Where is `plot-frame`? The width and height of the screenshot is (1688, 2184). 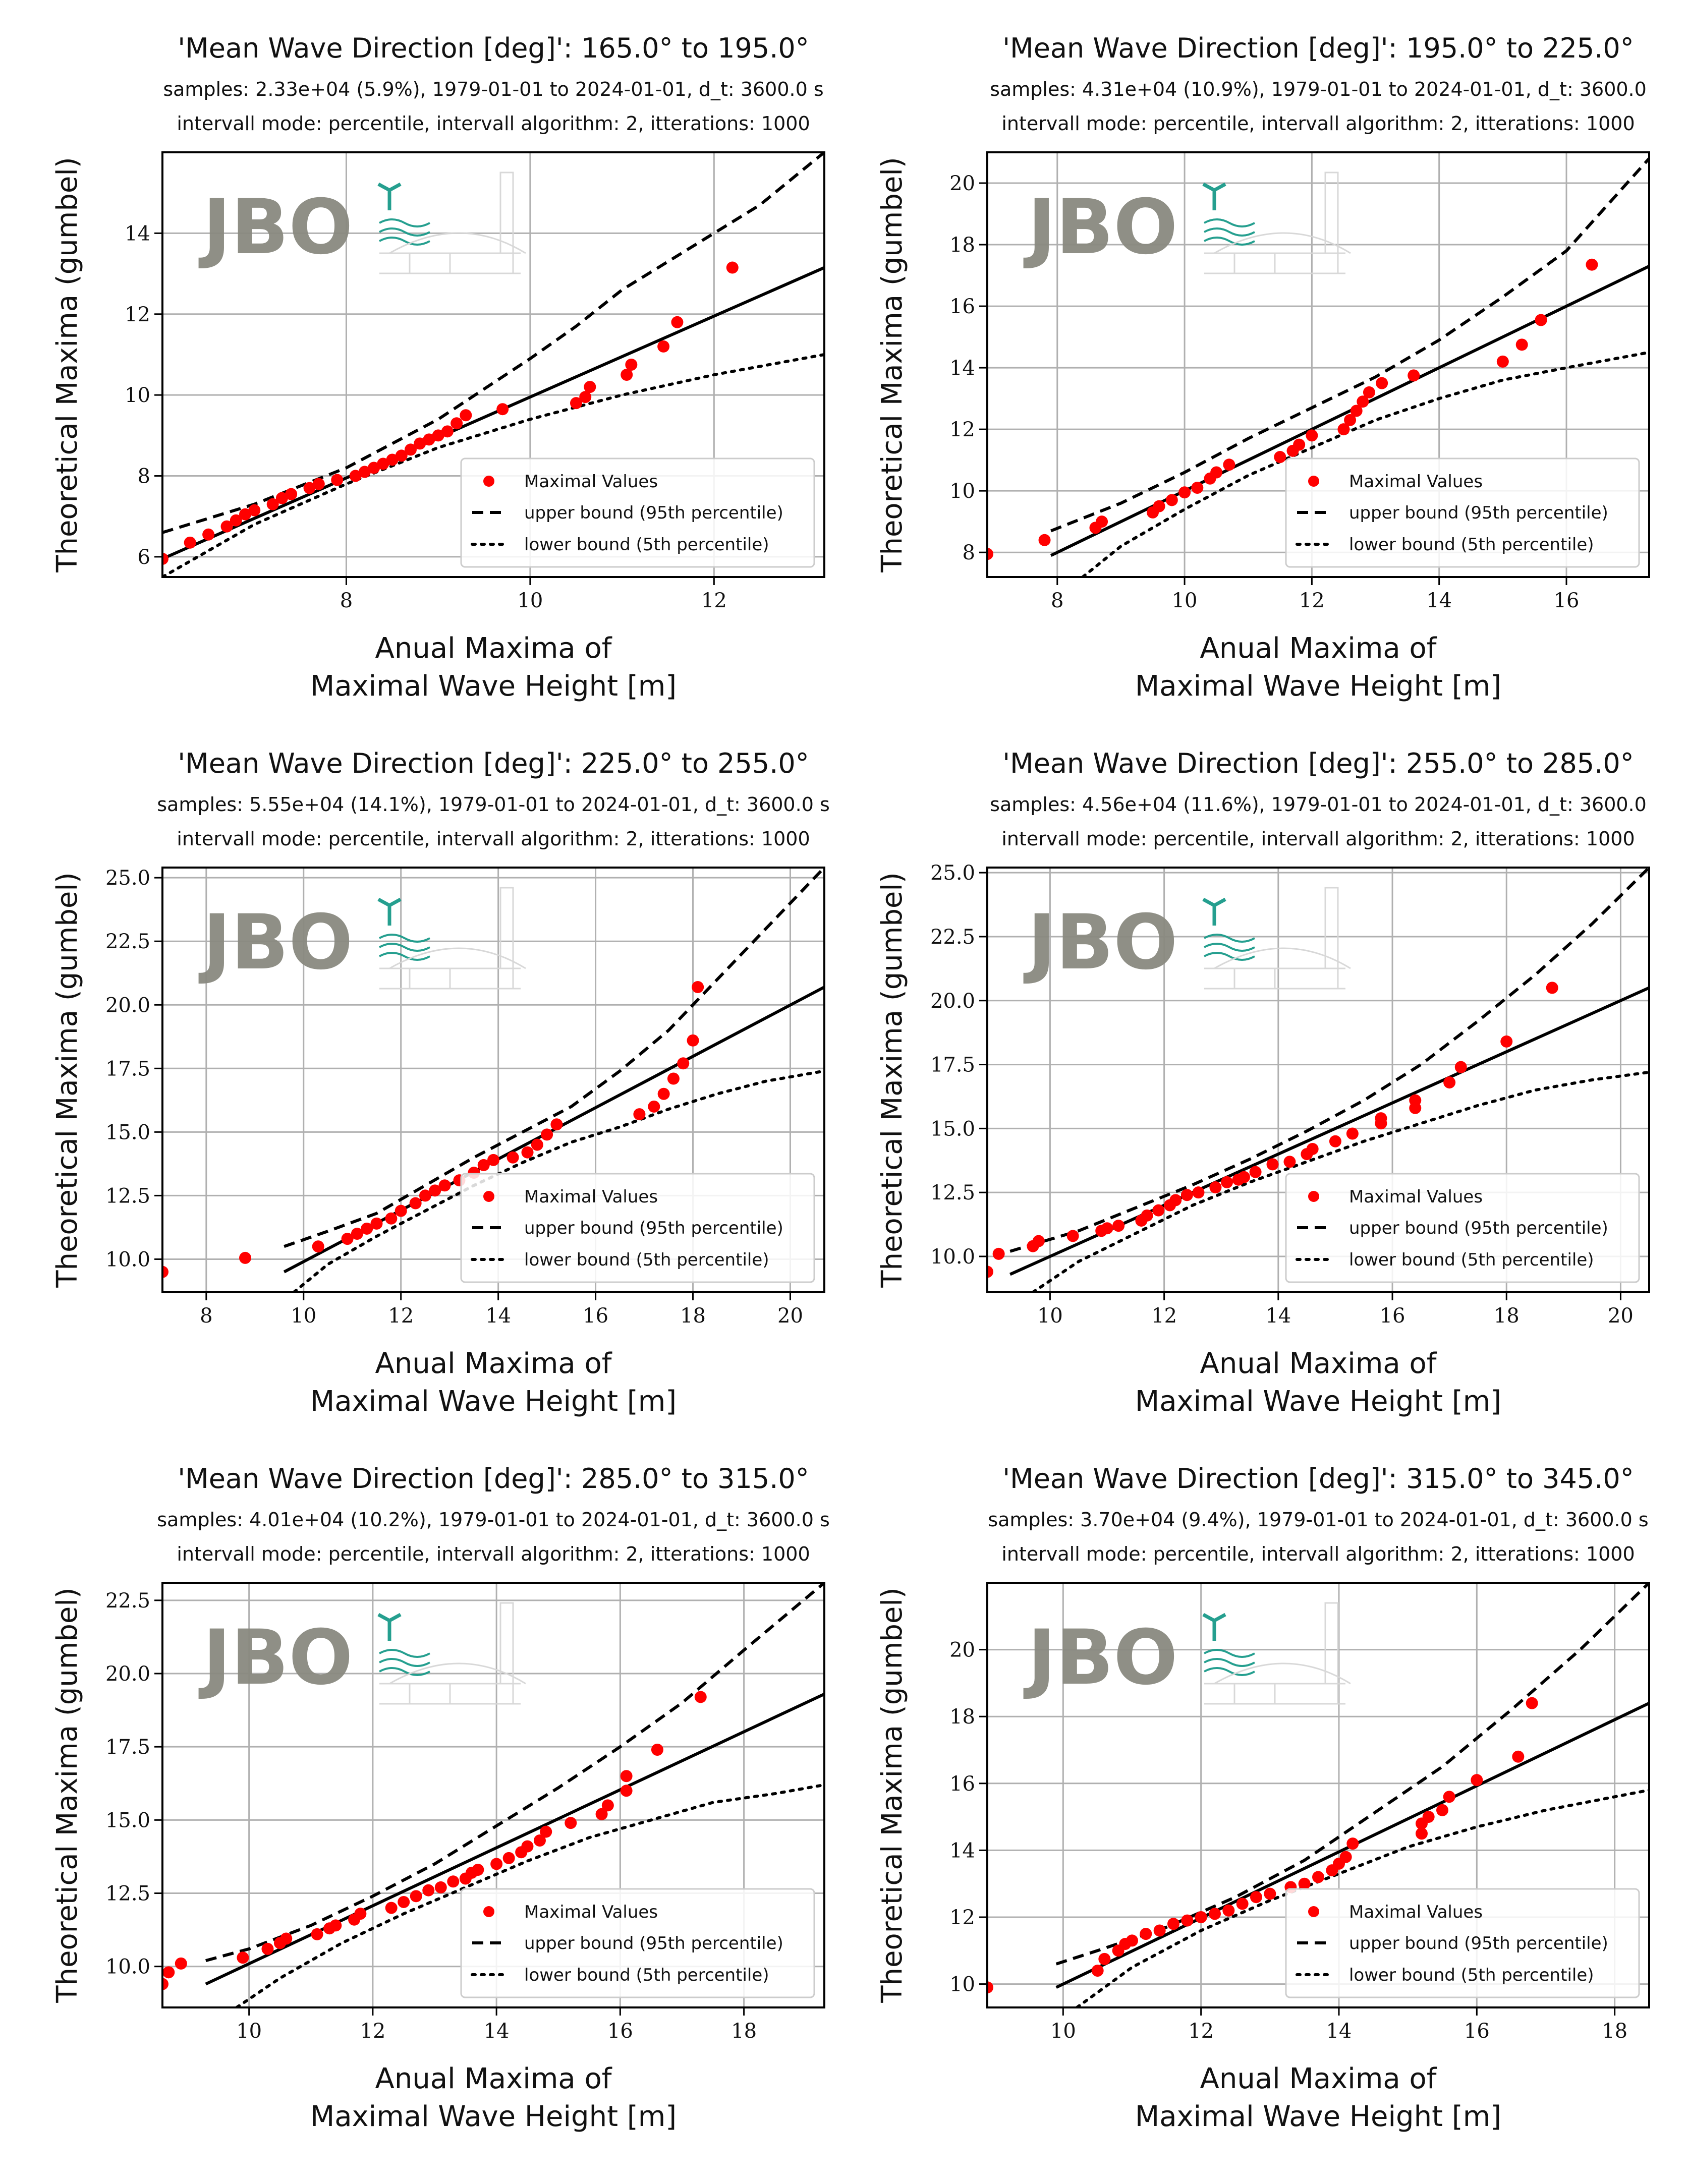
plot-frame is located at coordinates (493, 364).